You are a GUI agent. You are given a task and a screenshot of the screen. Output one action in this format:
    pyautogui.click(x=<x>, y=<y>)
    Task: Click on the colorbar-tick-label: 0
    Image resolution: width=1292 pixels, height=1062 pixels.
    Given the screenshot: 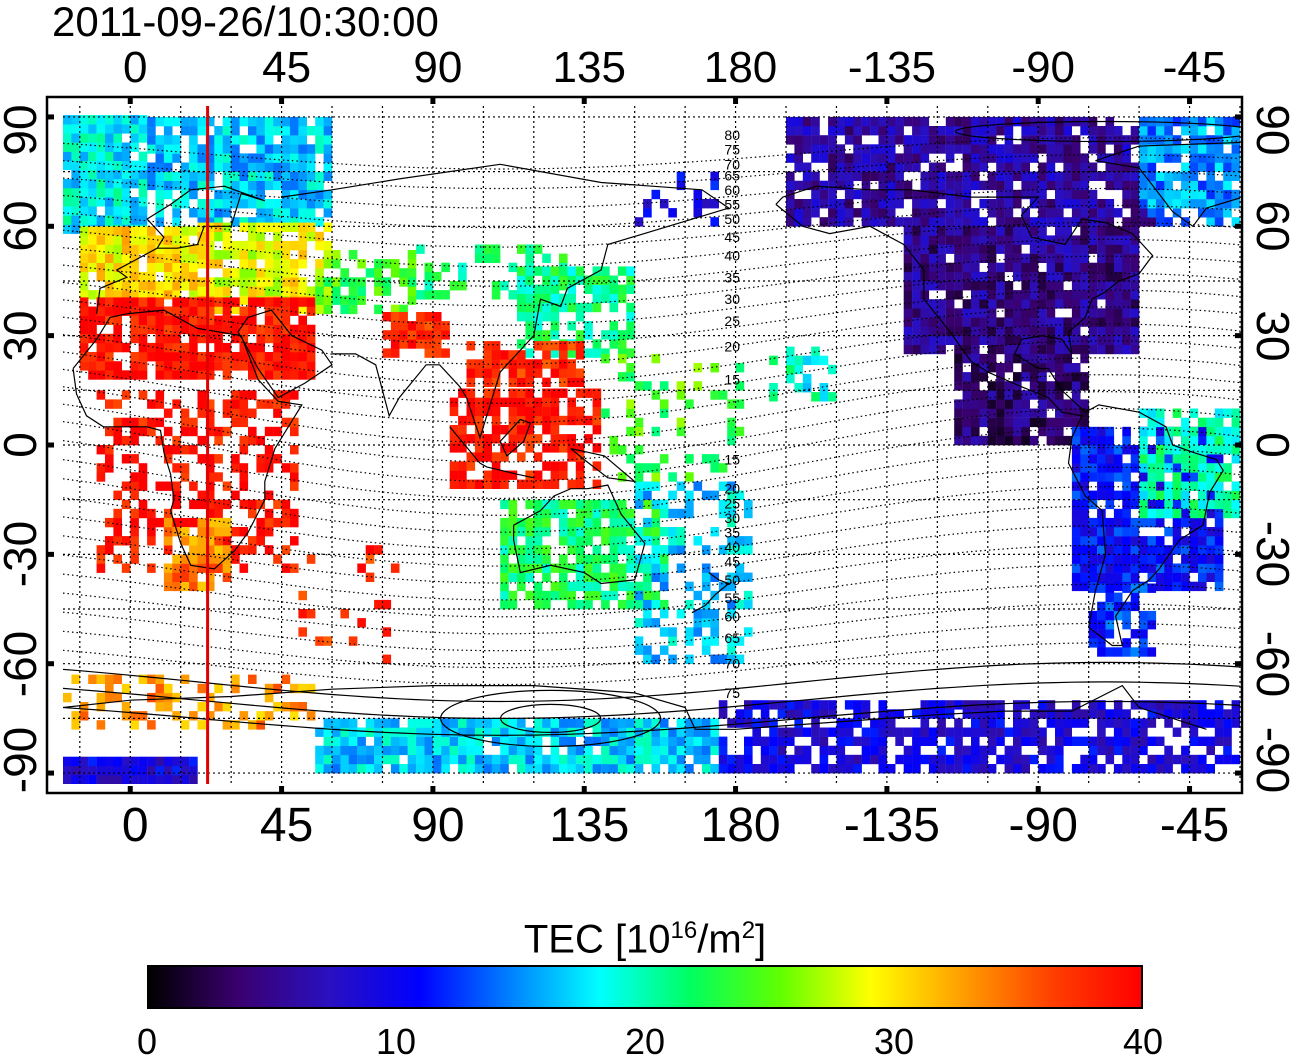 What is the action you would take?
    pyautogui.click(x=147, y=1041)
    